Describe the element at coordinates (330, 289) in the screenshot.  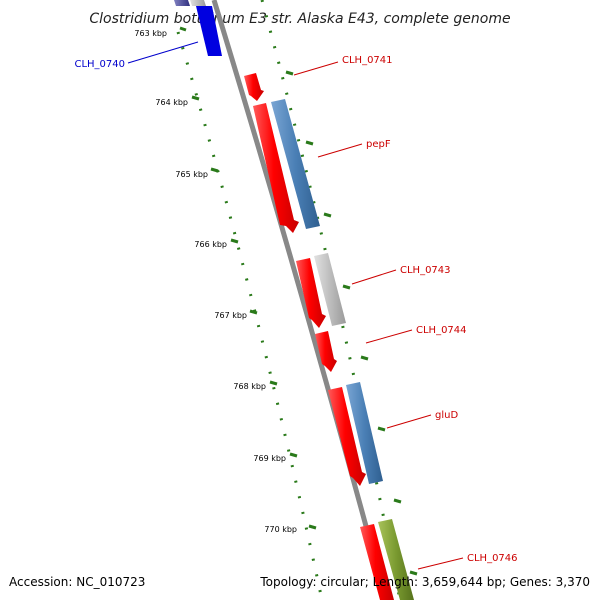
I see `feature-clh0743-gray` at that location.